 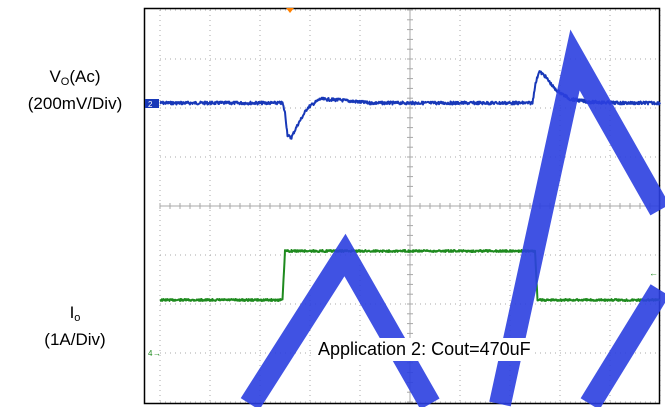 I want to click on io-axis-label: Io (1A/Div), so click(x=75, y=326).